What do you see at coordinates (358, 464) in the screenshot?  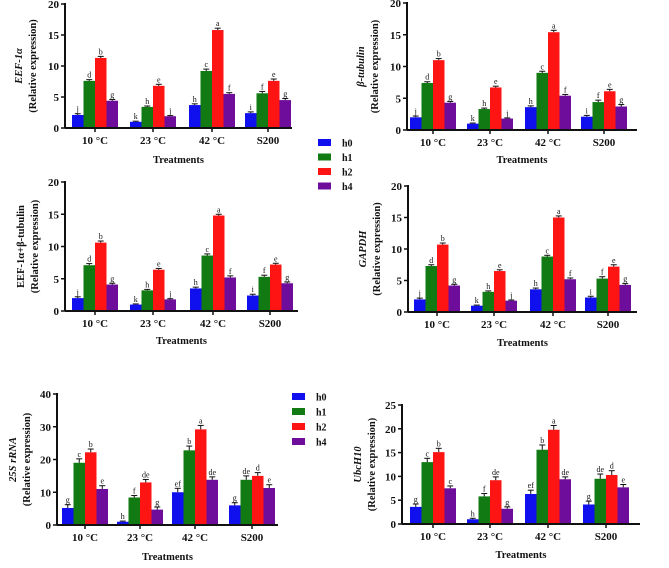 I see `y-axis-gene-label: UbcH10` at bounding box center [358, 464].